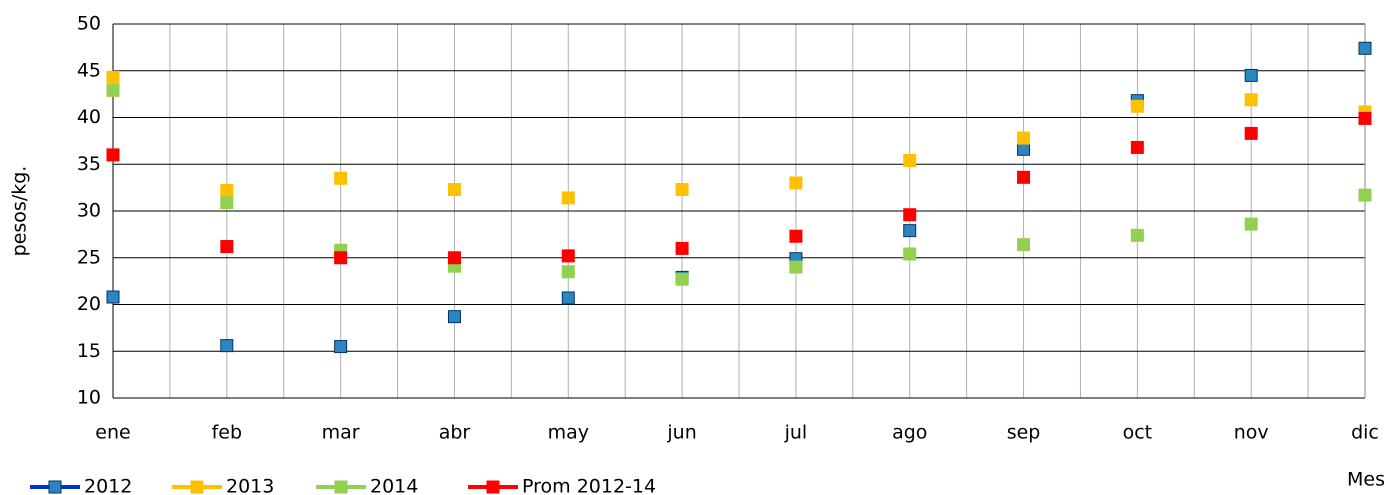  What do you see at coordinates (89, 164) in the screenshot?
I see `y-tick-label: 35` at bounding box center [89, 164].